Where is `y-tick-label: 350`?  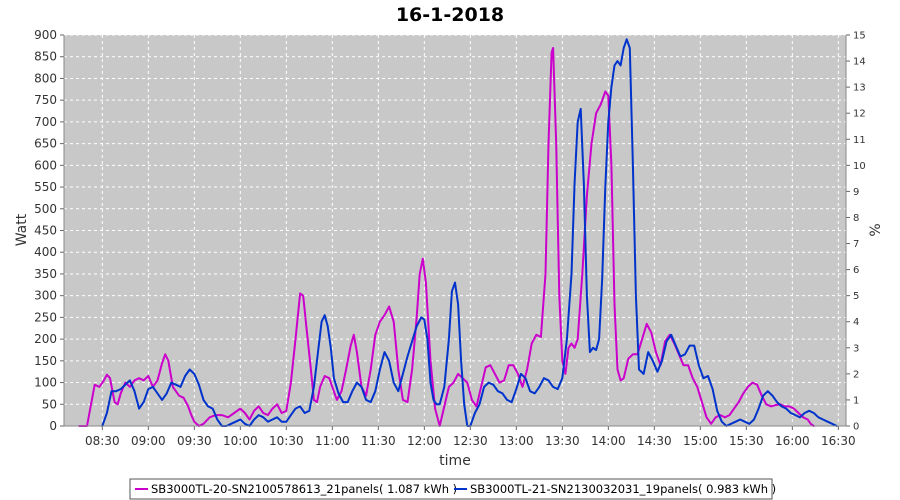
y-tick-label: 350 is located at coordinates (45, 274).